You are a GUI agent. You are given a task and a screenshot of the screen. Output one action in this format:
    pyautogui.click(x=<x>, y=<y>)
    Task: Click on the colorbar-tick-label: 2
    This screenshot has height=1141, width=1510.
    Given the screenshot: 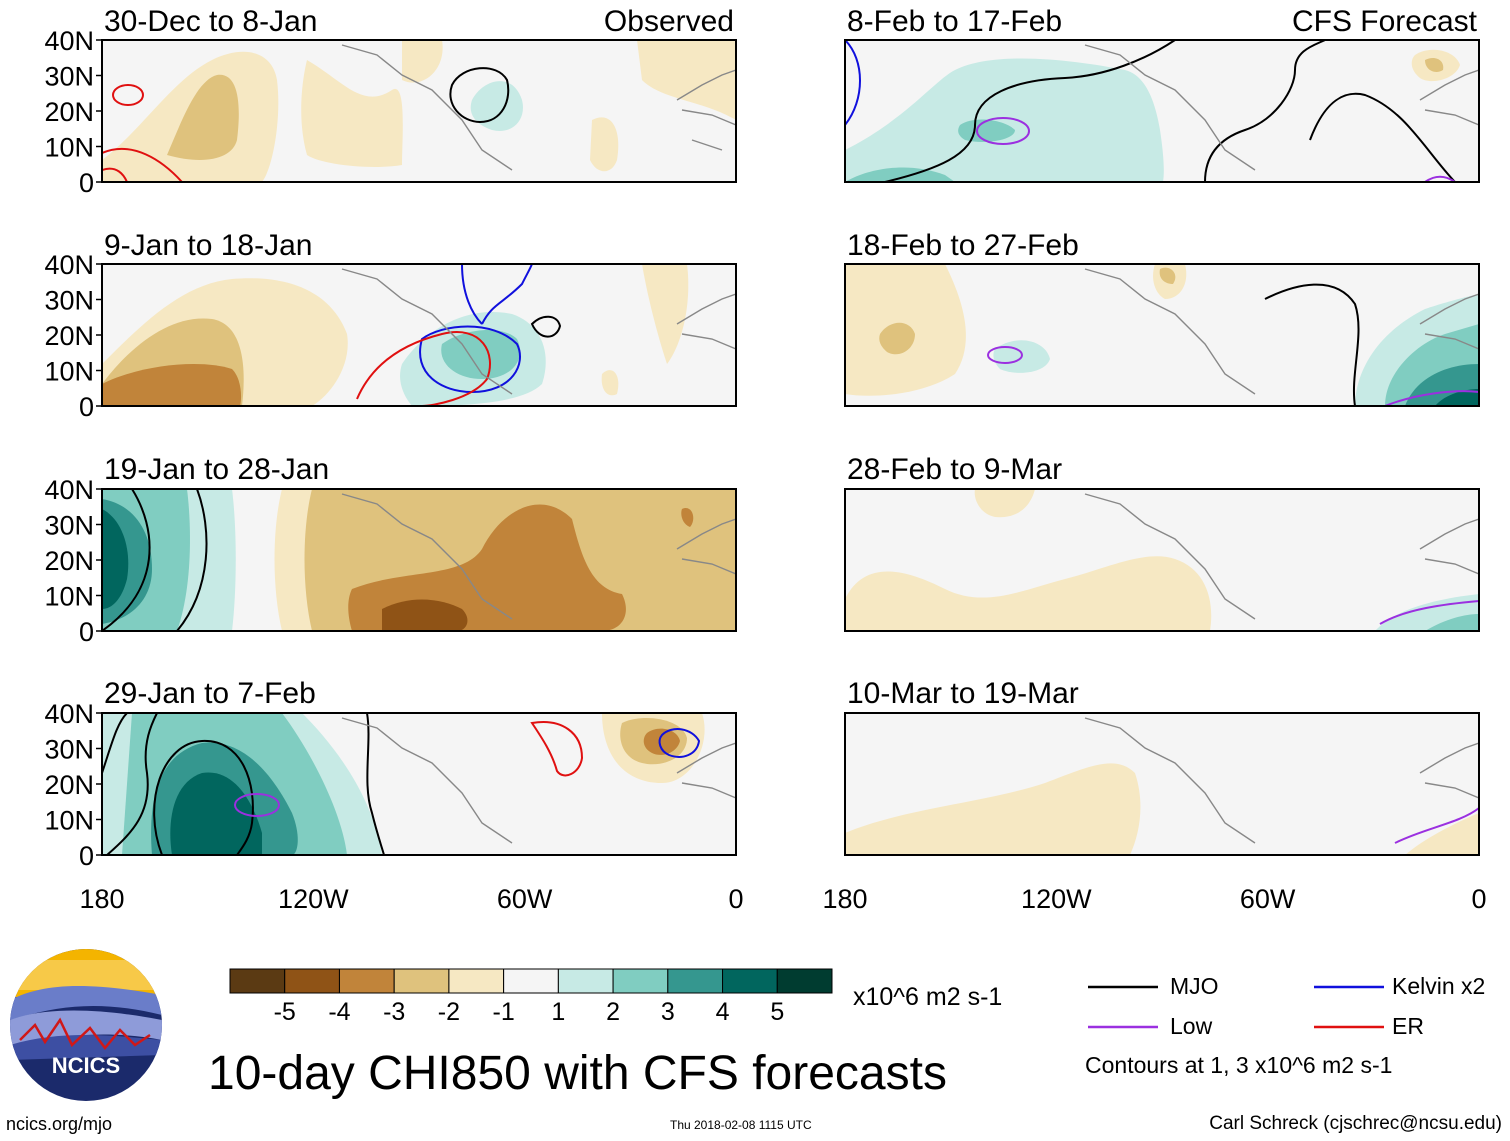 What is the action you would take?
    pyautogui.click(x=613, y=1012)
    